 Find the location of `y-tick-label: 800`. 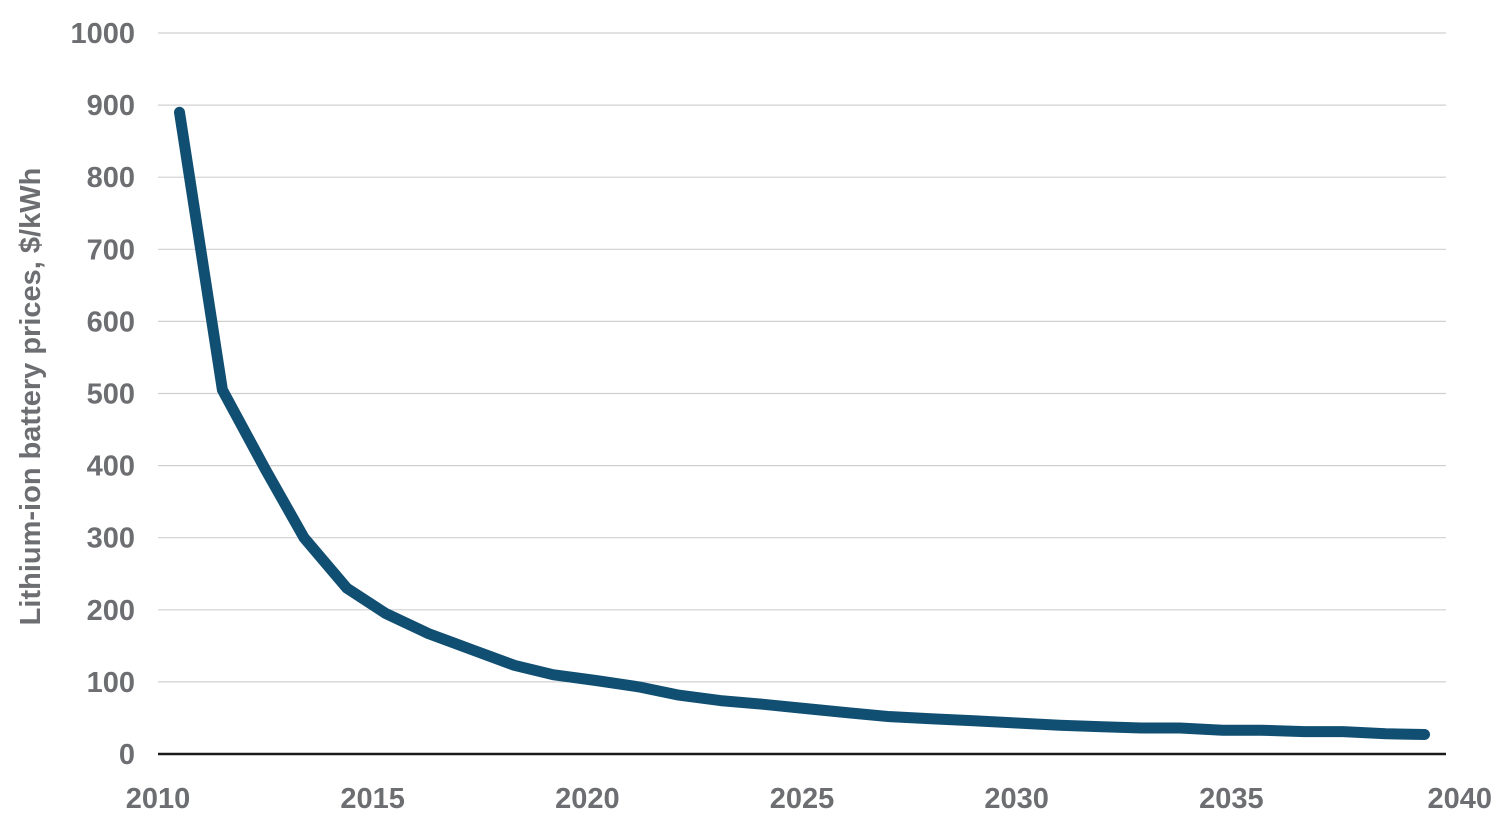

y-tick-label: 800 is located at coordinates (111, 178).